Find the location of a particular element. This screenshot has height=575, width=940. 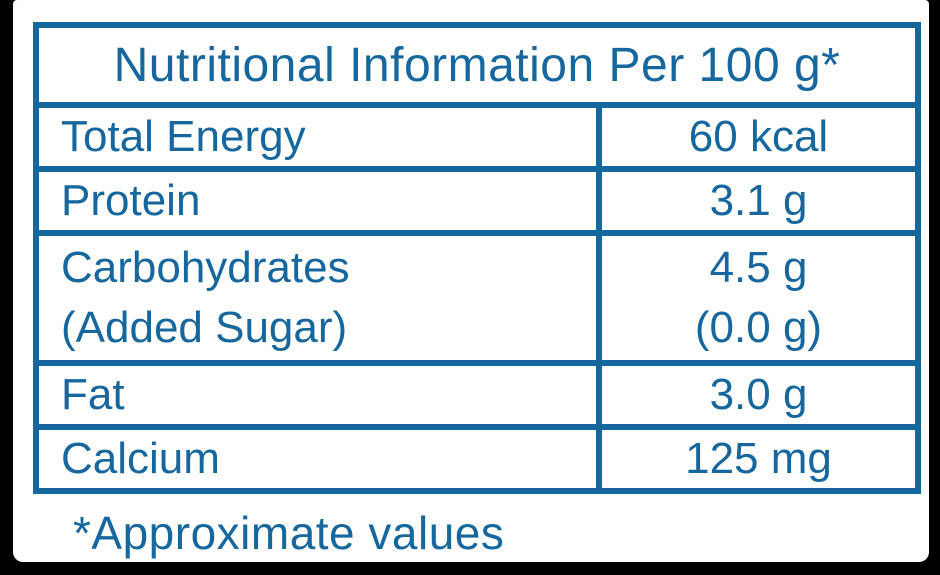

nutrient-value-cell: 60 kcal is located at coordinates (758, 137).